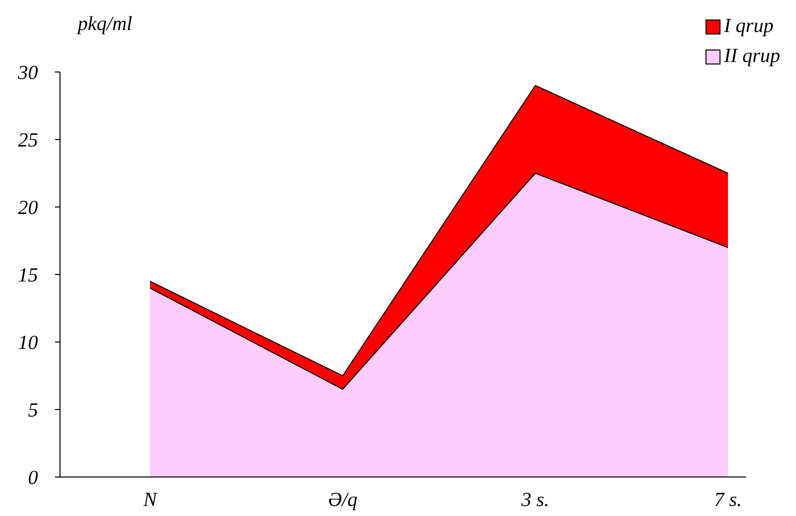 The width and height of the screenshot is (796, 516). I want to click on x-tick-label: N, so click(150, 500).